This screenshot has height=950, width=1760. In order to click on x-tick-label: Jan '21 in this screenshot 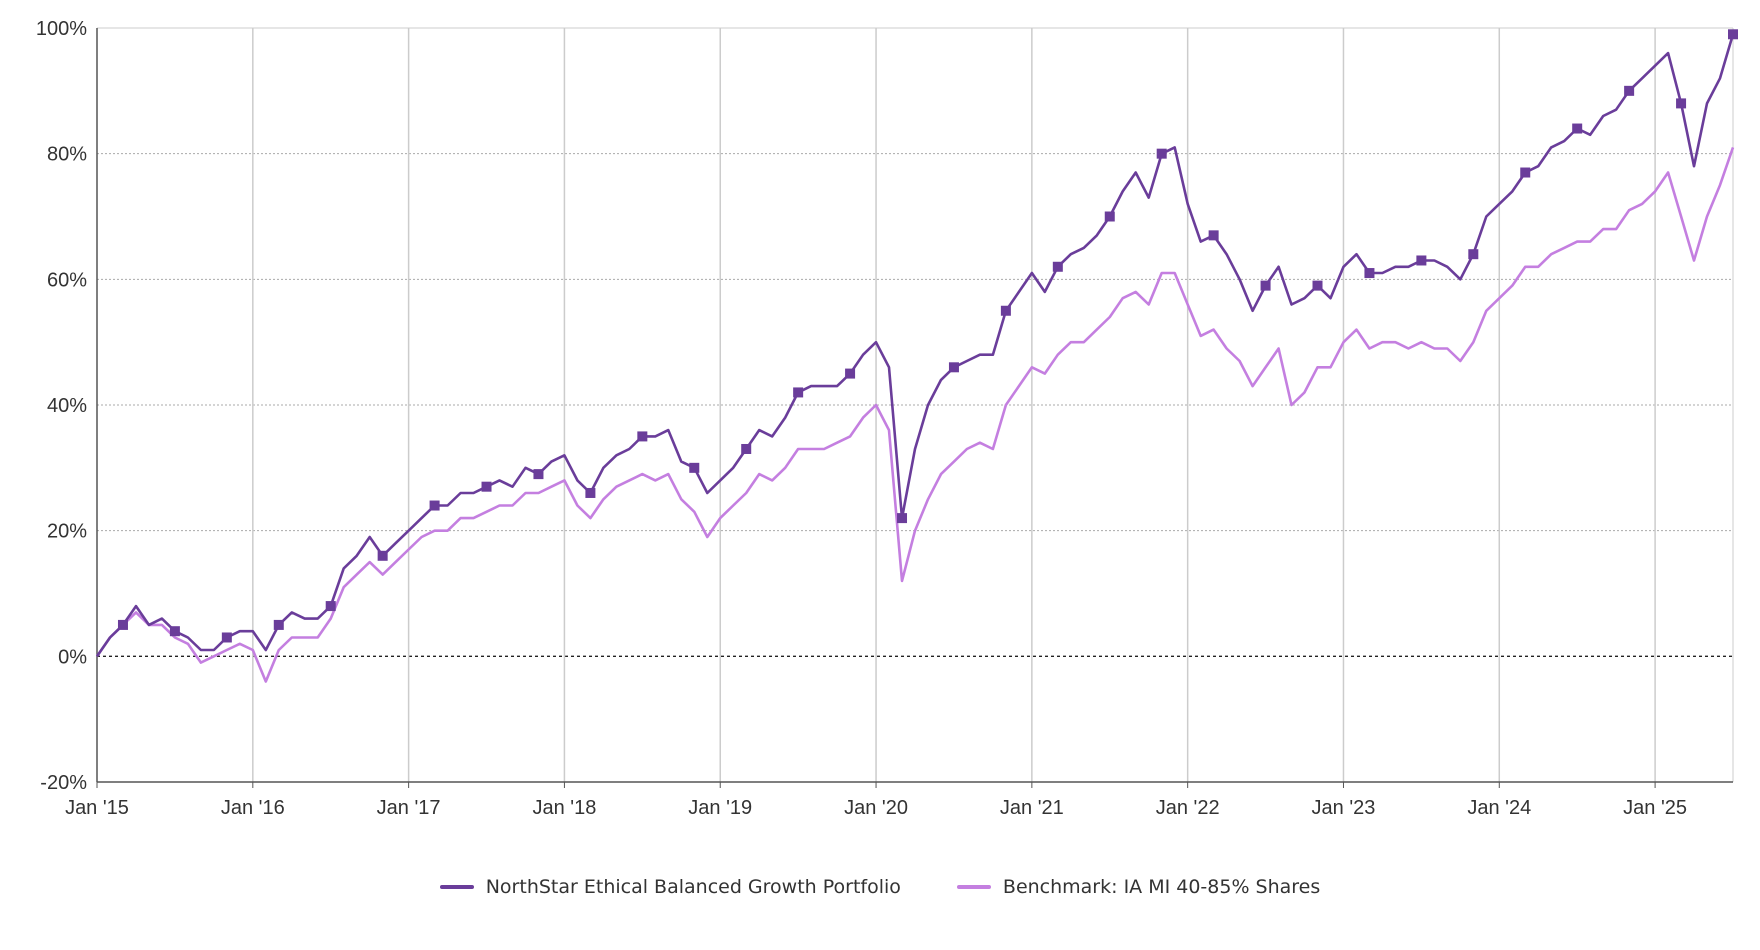, I will do `click(1032, 808)`.